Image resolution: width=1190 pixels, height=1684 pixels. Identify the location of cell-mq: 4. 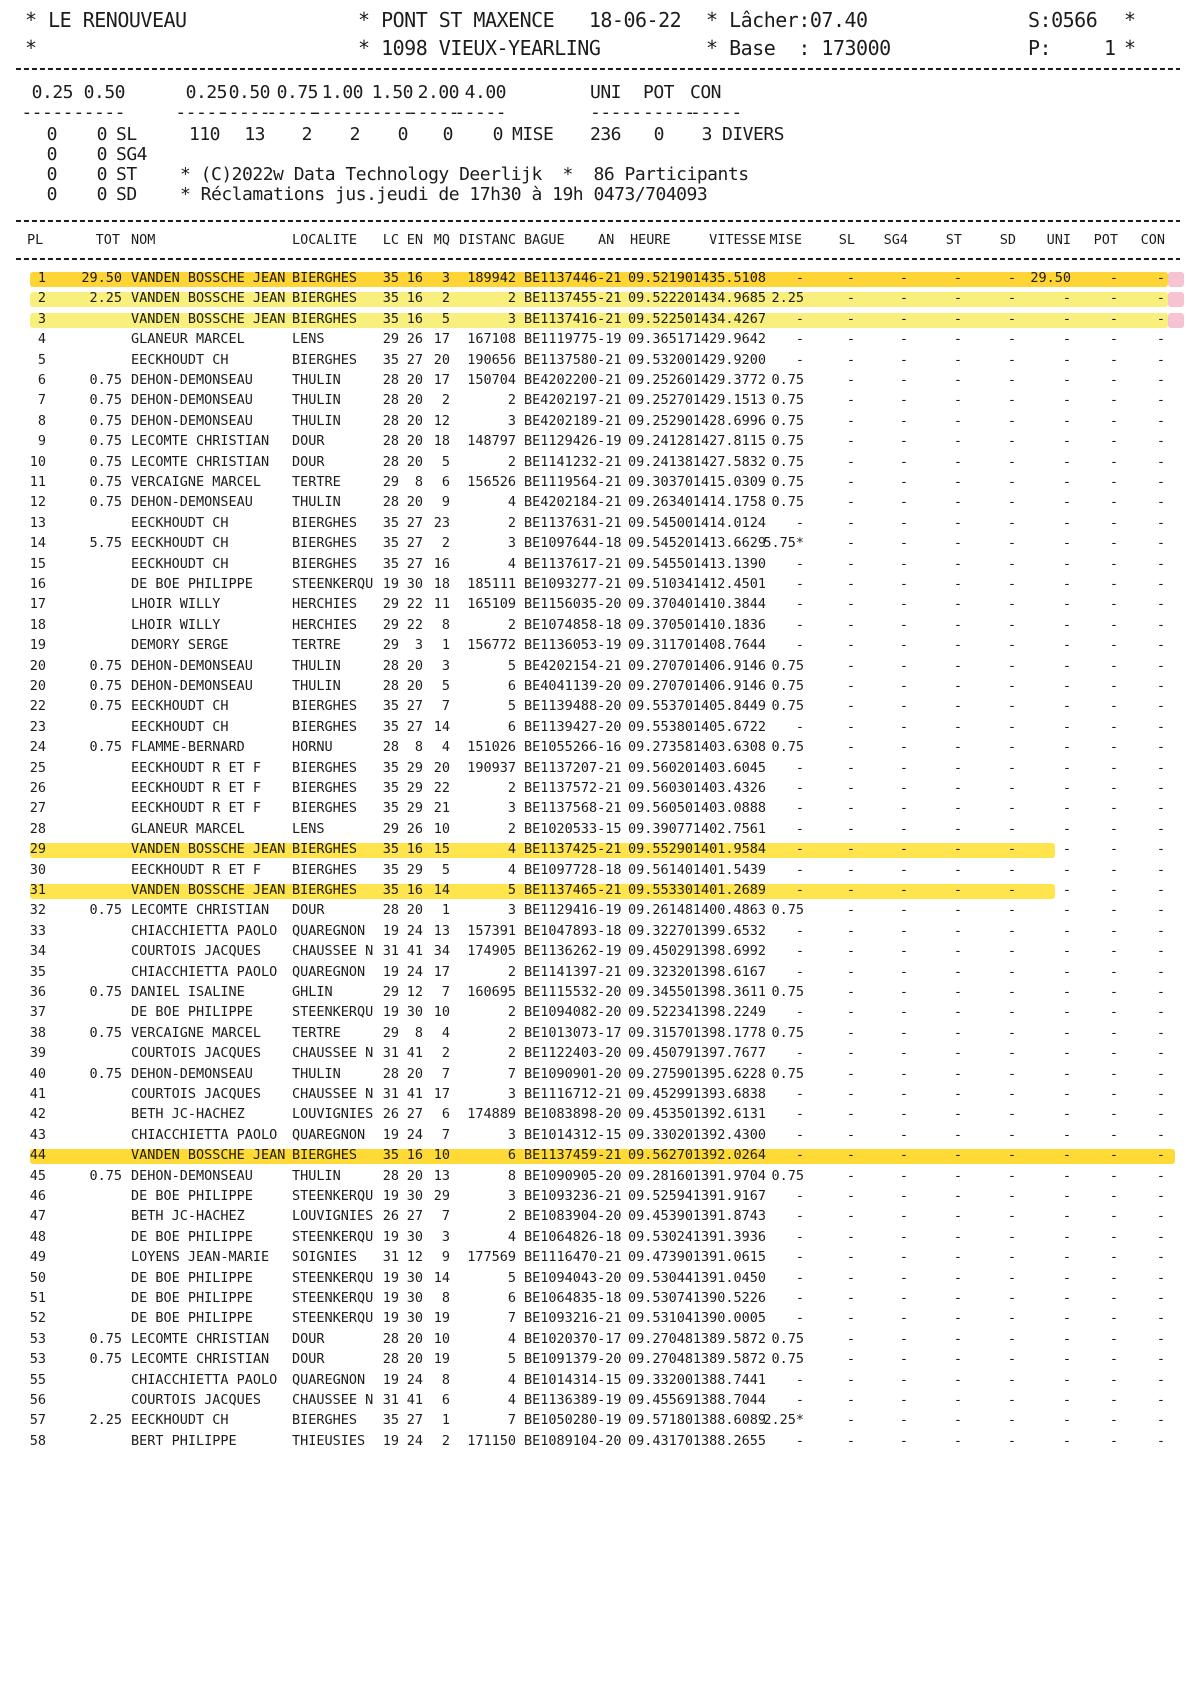
(445, 747).